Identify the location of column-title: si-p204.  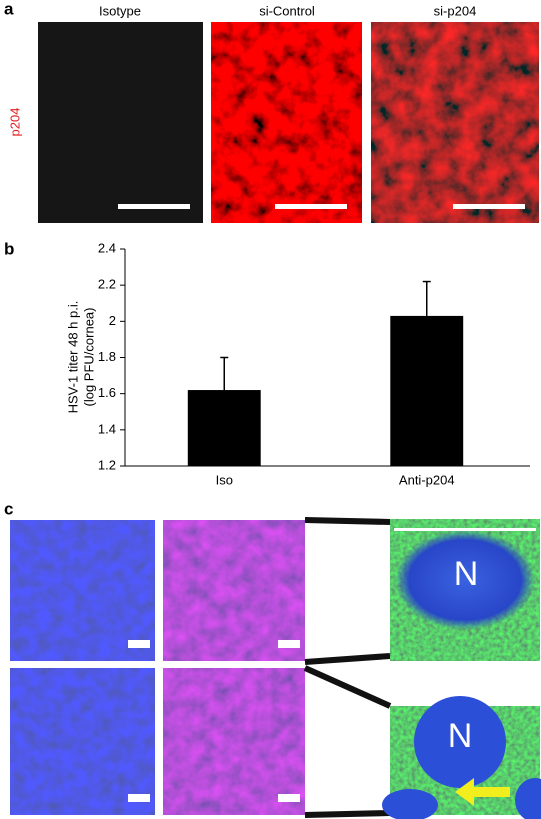
(455, 10).